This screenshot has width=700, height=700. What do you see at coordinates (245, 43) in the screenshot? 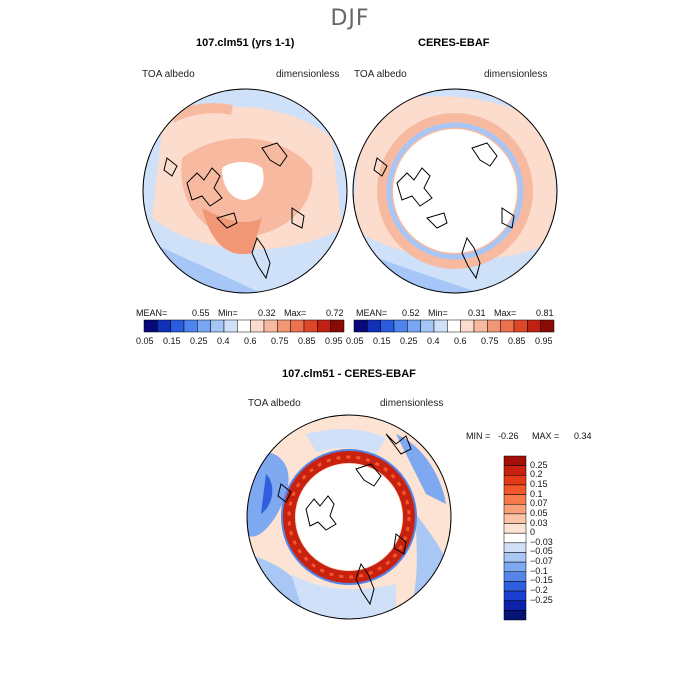
I see `panel-1-title: 107.clm51 (yrs 1-1)` at bounding box center [245, 43].